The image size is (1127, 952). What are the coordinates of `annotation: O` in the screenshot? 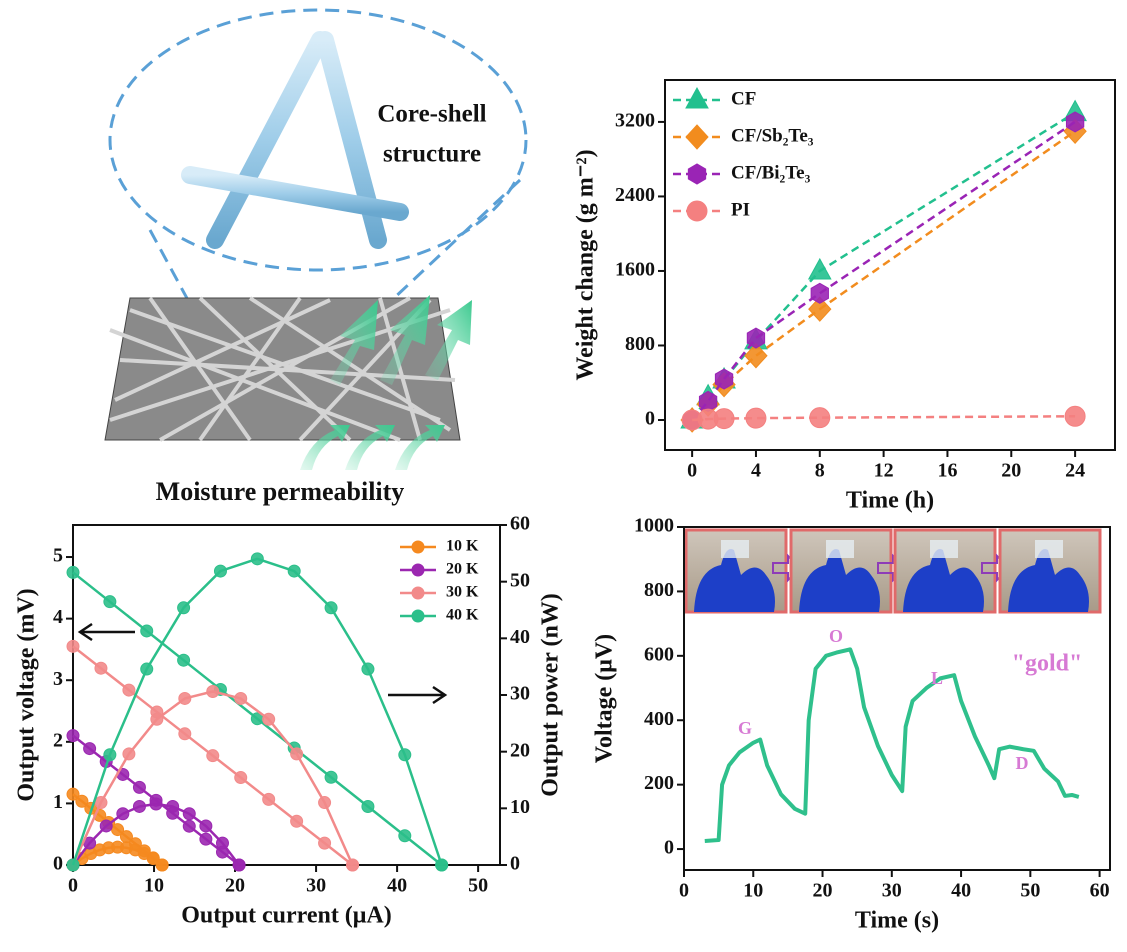 It's located at (836, 636).